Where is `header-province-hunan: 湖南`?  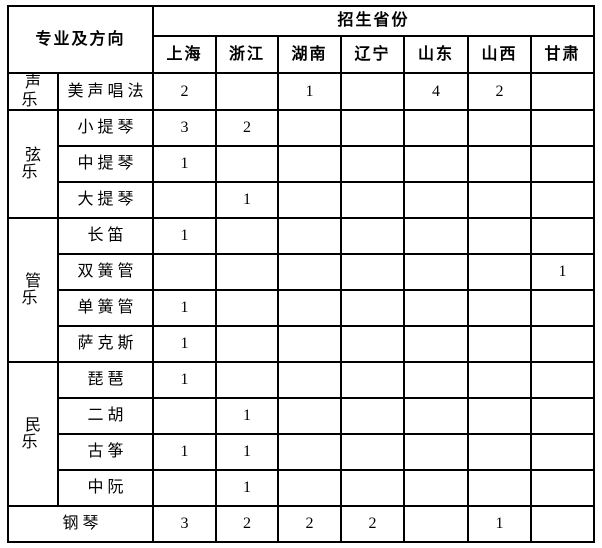 header-province-hunan: 湖南 is located at coordinates (310, 54).